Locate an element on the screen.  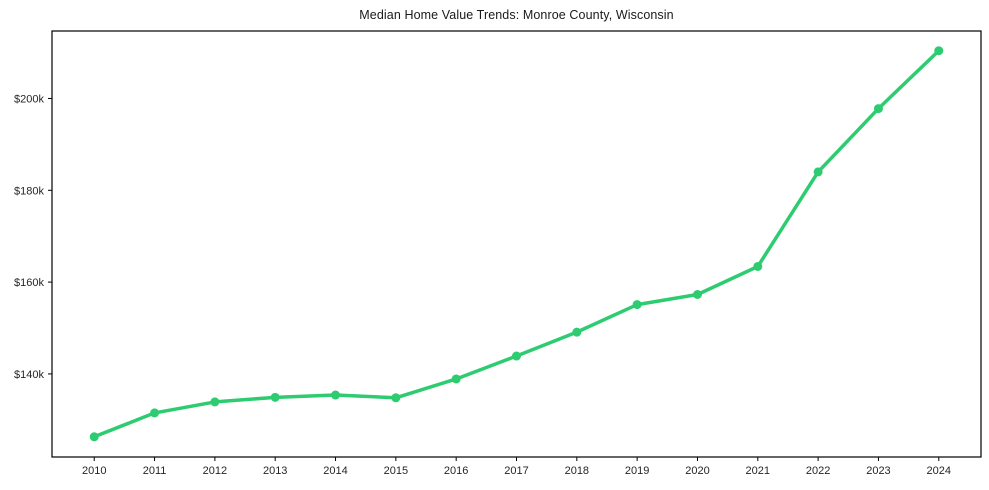
x-tick-label: 2023 is located at coordinates (878, 471).